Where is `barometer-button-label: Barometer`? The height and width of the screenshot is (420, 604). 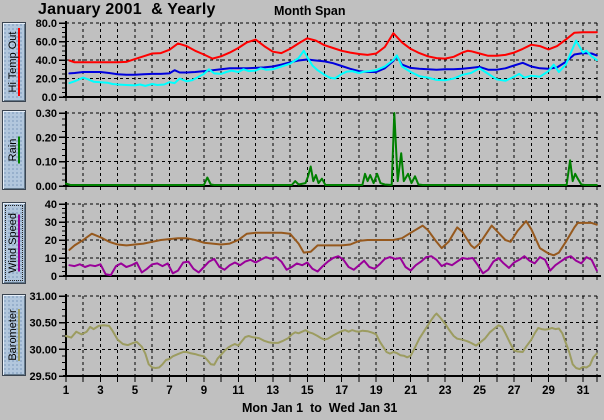
barometer-button-label: Barometer is located at coordinates (13, 335).